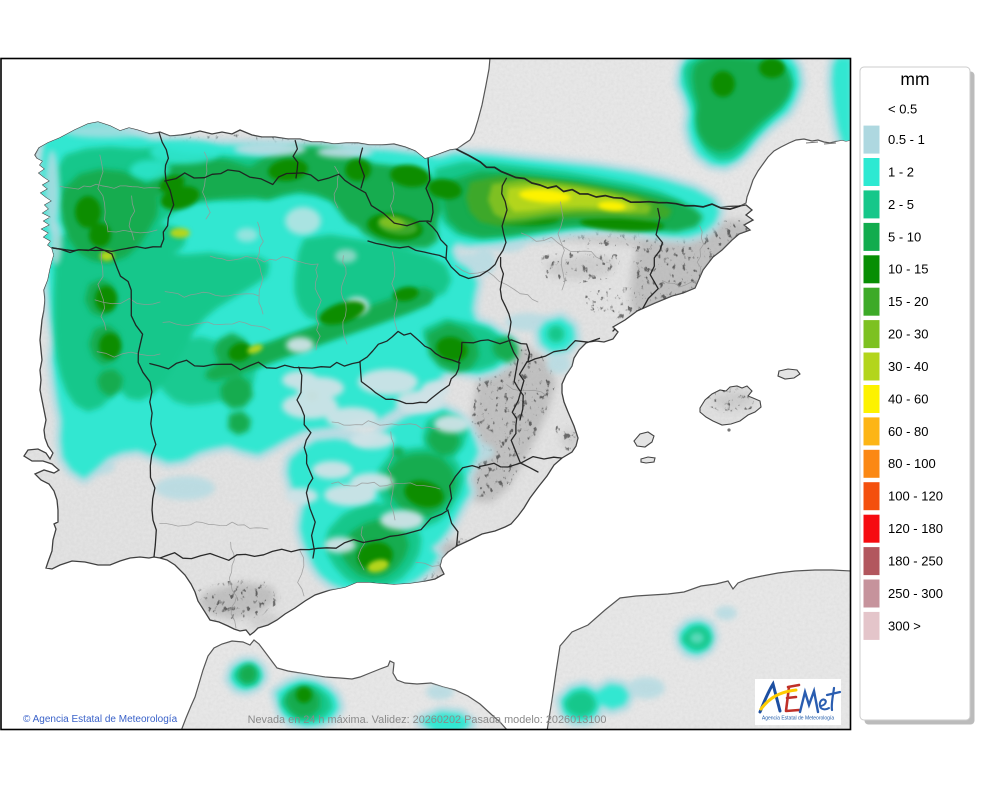 Image resolution: width=1000 pixels, height=795 pixels. I want to click on svg-text: 10 - 15, so click(908, 269).